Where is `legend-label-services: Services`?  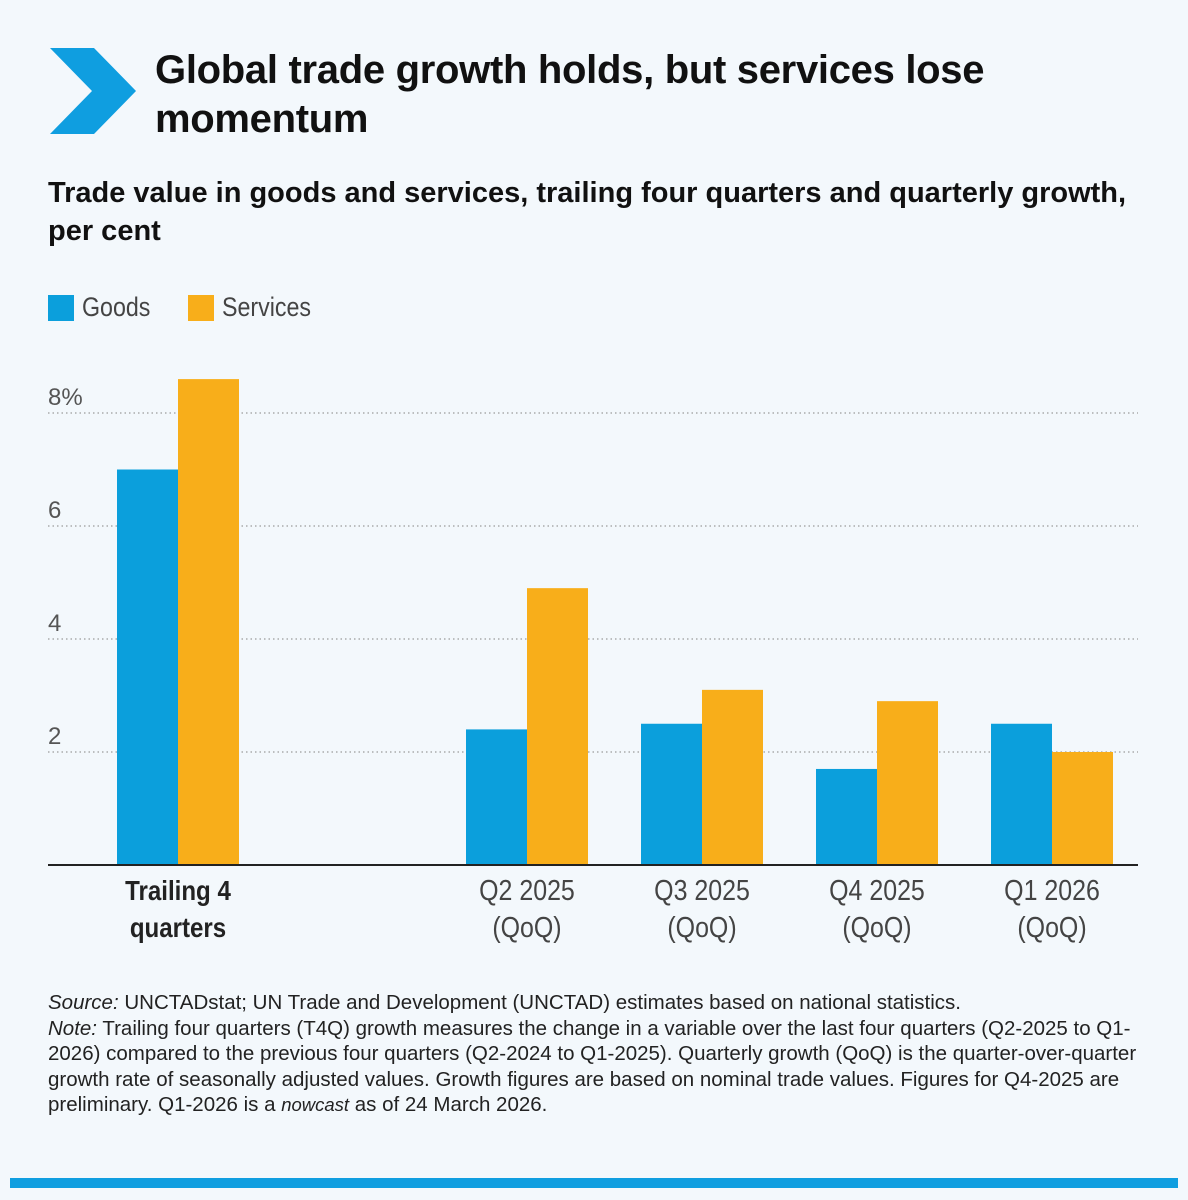
legend-label-services: Services is located at coordinates (266, 307).